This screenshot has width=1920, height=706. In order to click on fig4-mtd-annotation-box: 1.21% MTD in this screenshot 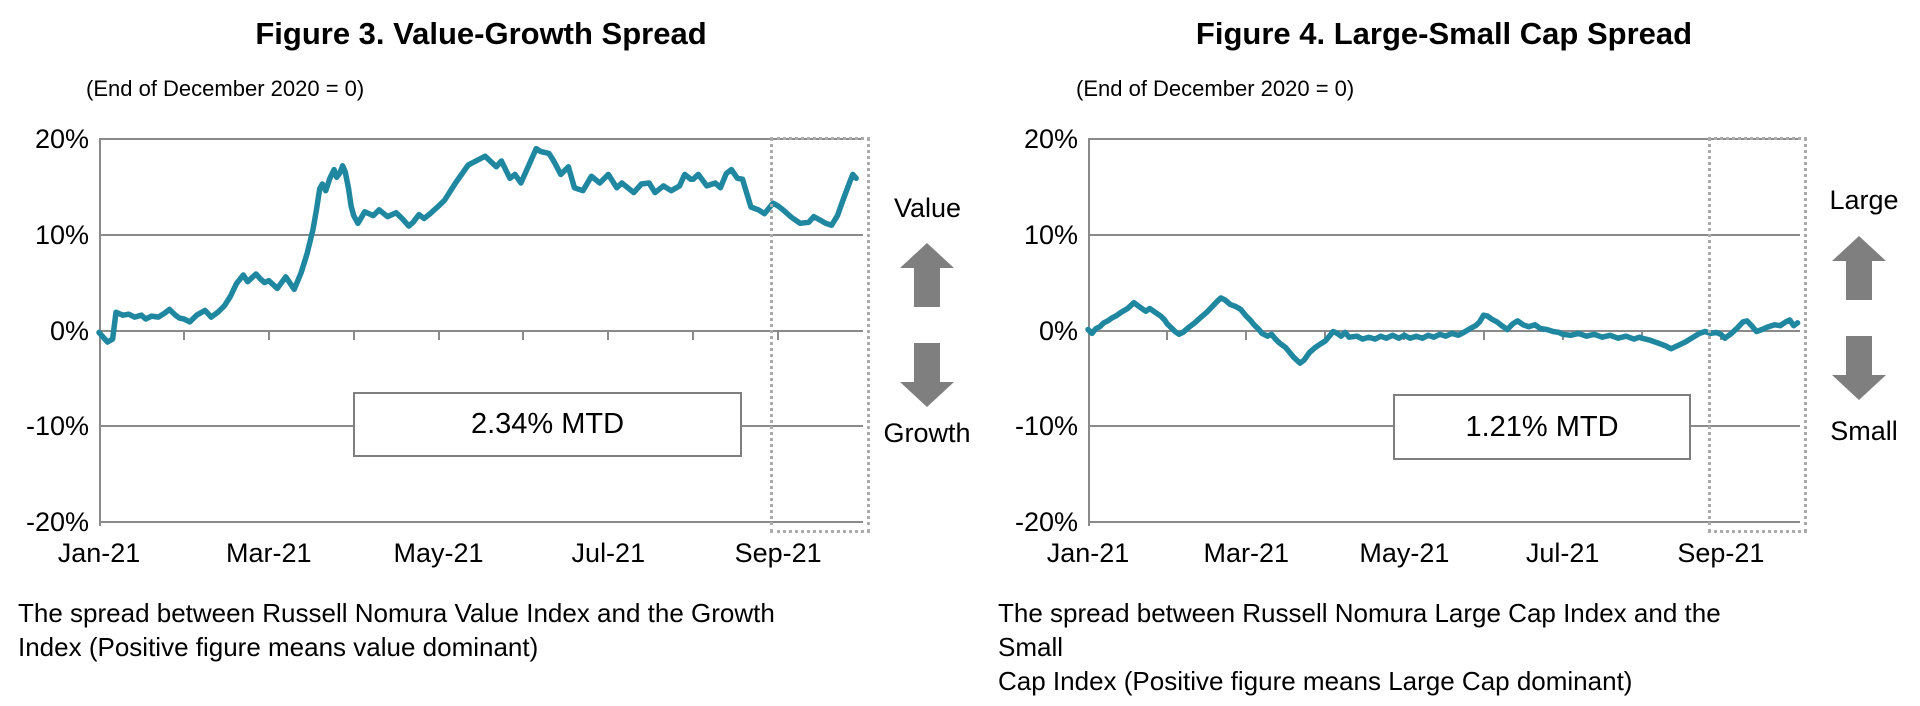, I will do `click(1542, 427)`.